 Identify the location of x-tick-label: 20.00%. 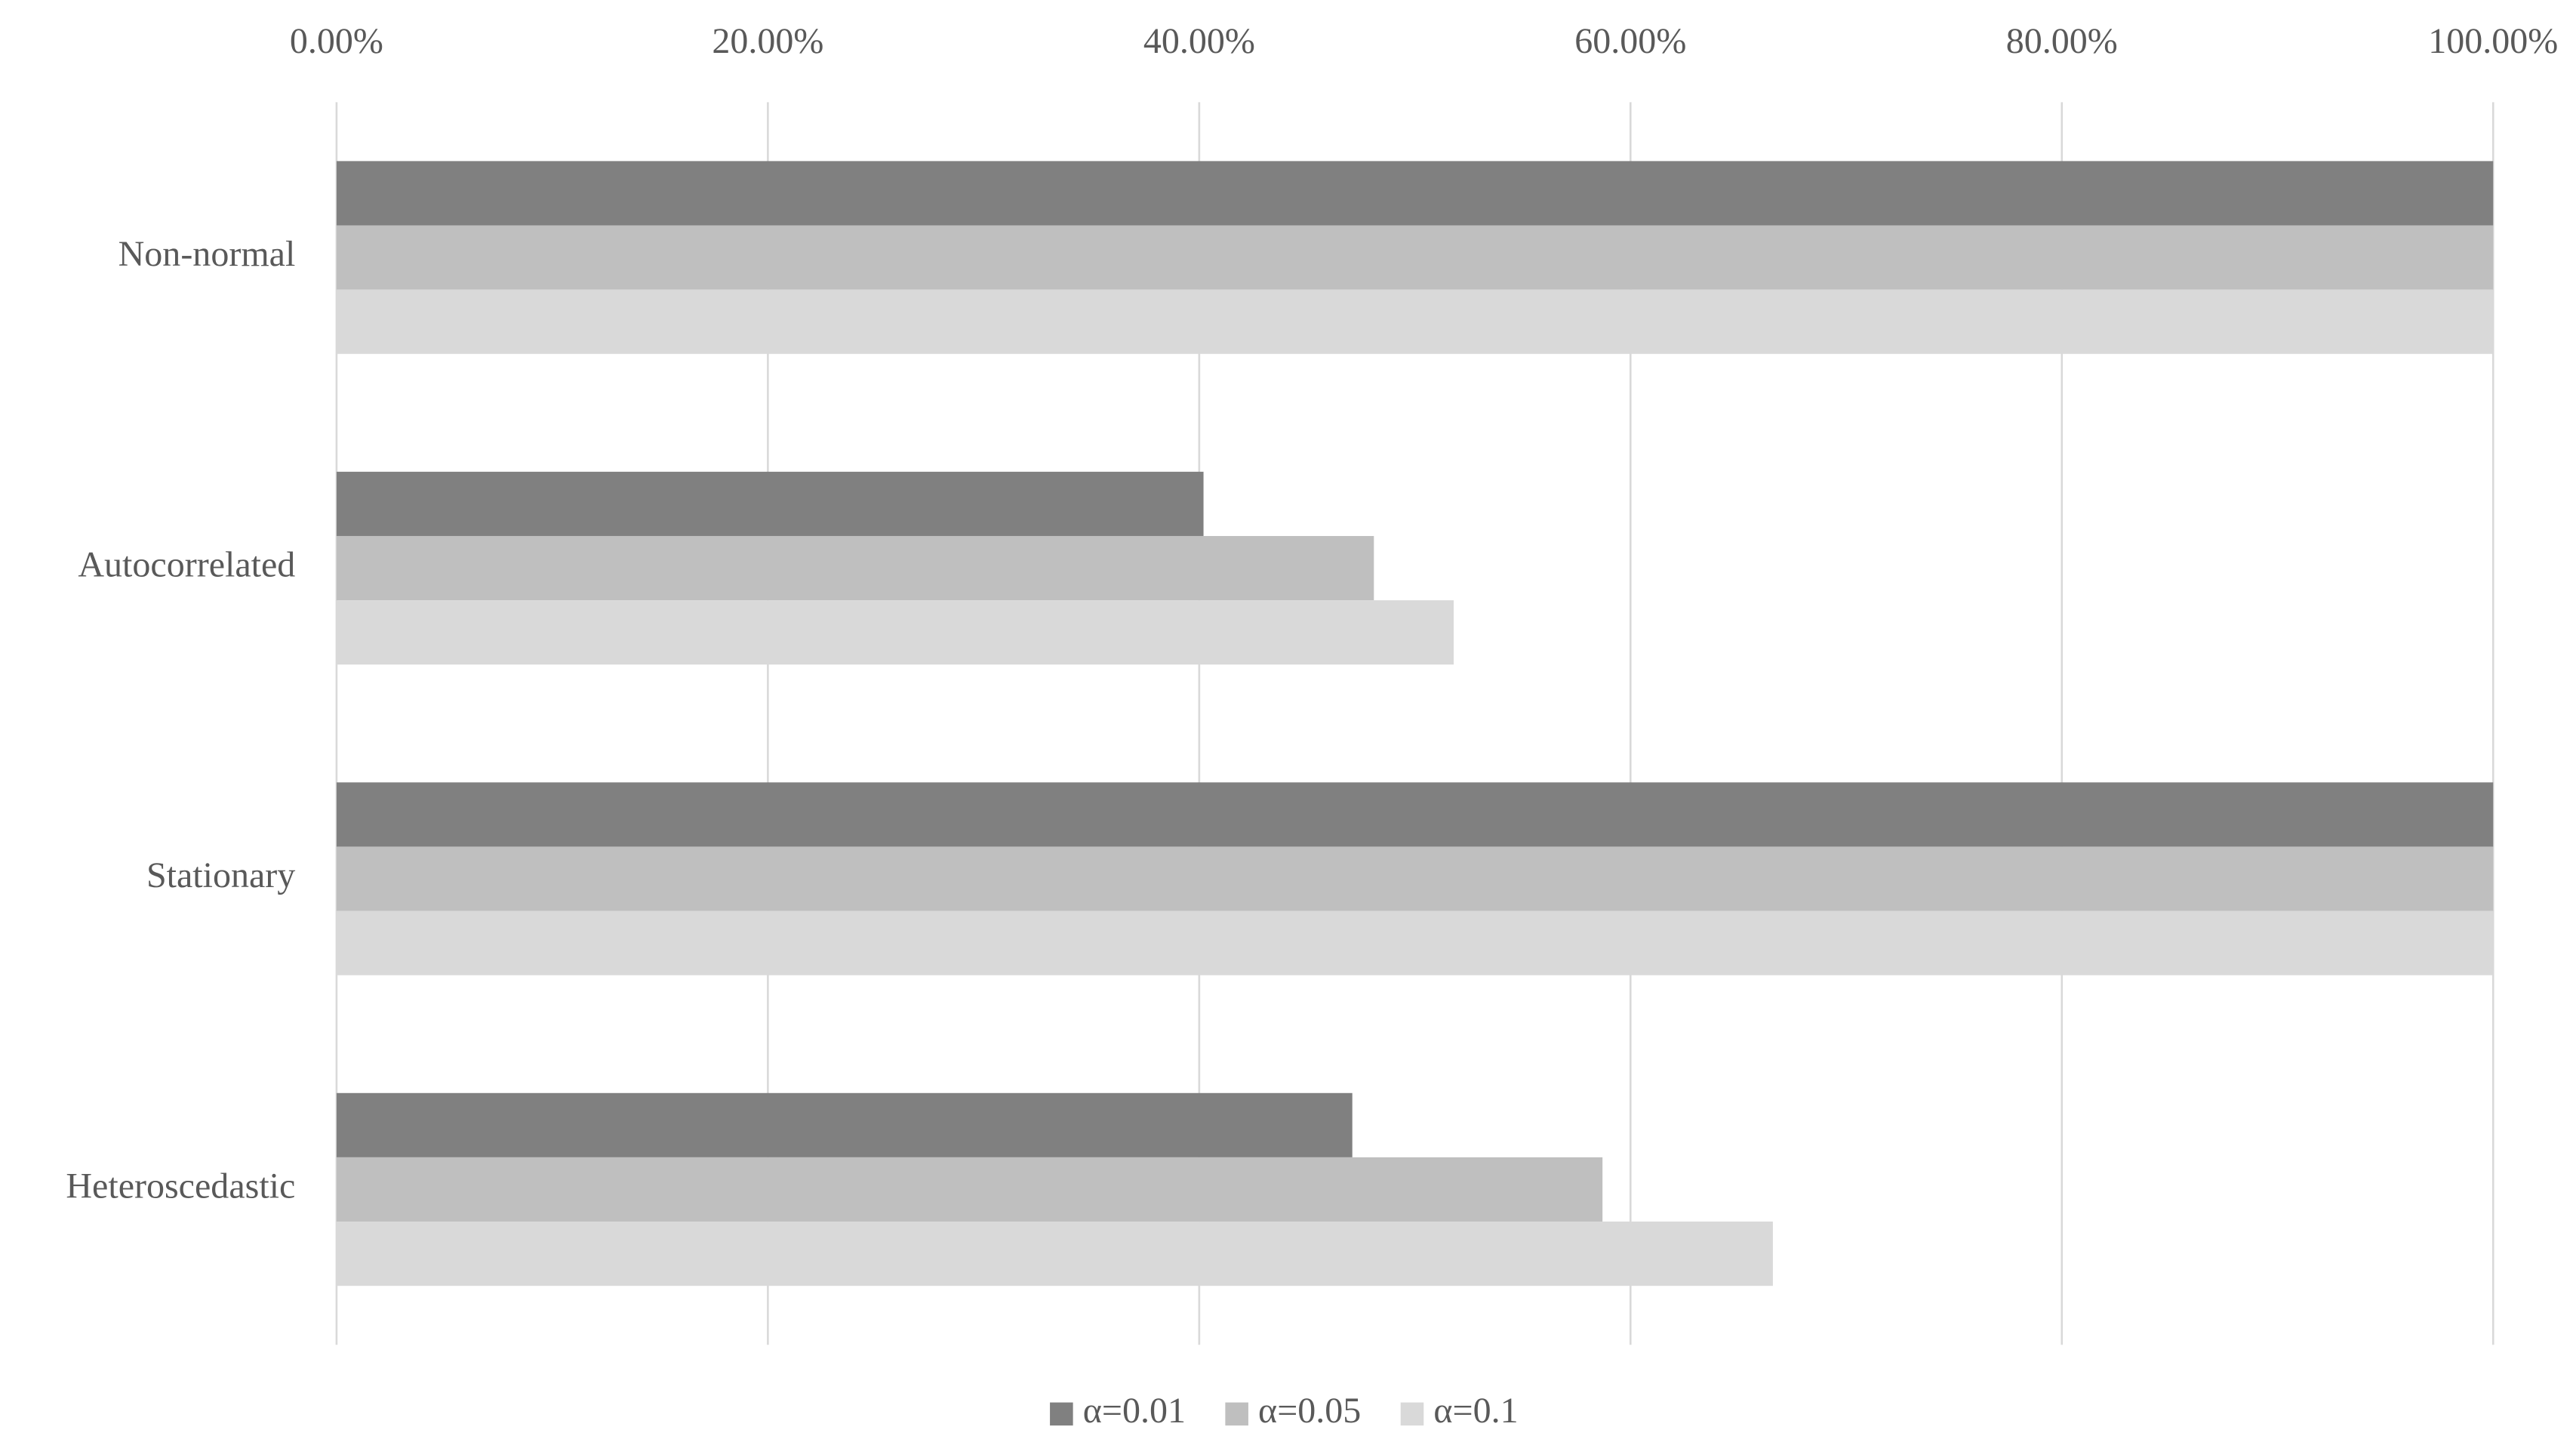
(767, 41).